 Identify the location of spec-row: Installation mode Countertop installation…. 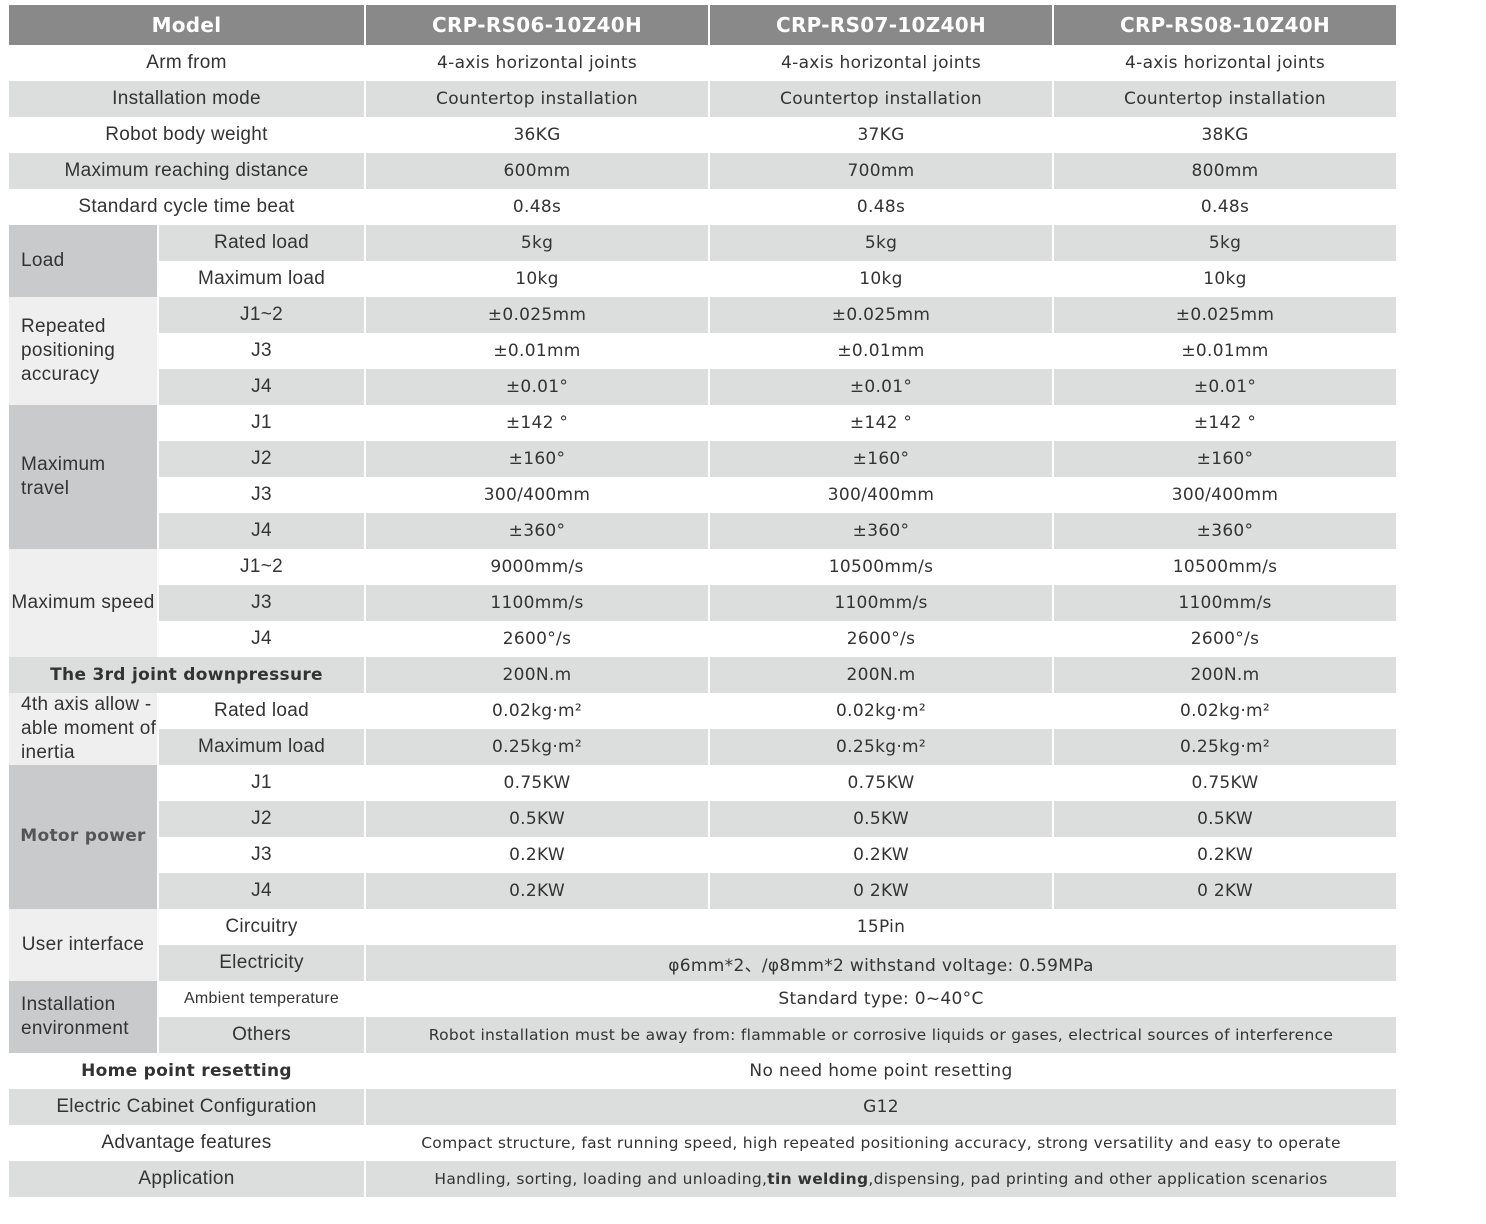
(702, 99).